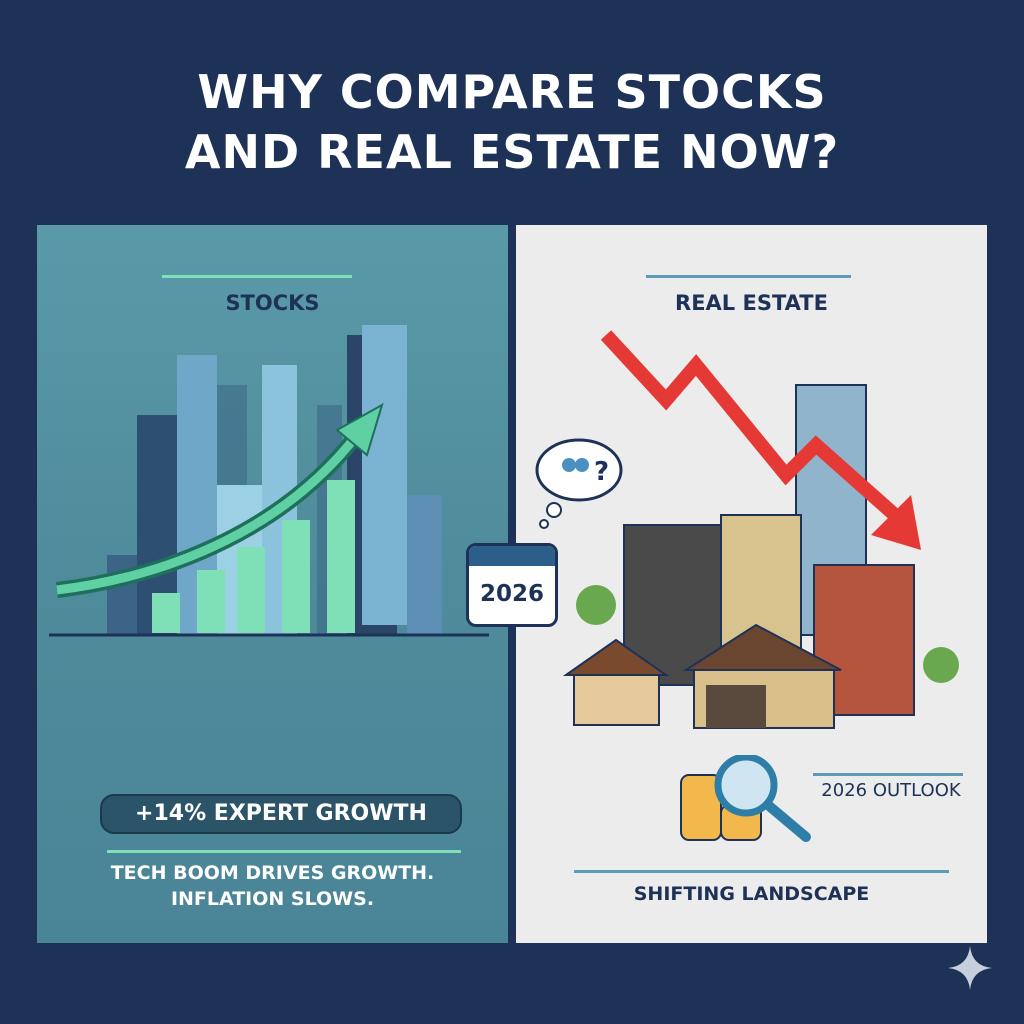  I want to click on sparkle-icon, so click(970, 968).